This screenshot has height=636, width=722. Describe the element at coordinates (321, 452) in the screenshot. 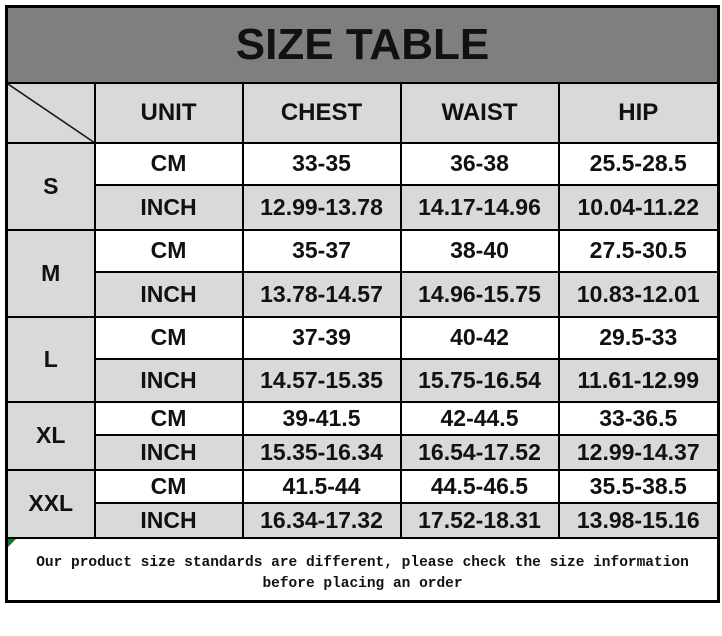

I see `cell-chest: 15.35-16.34` at that location.